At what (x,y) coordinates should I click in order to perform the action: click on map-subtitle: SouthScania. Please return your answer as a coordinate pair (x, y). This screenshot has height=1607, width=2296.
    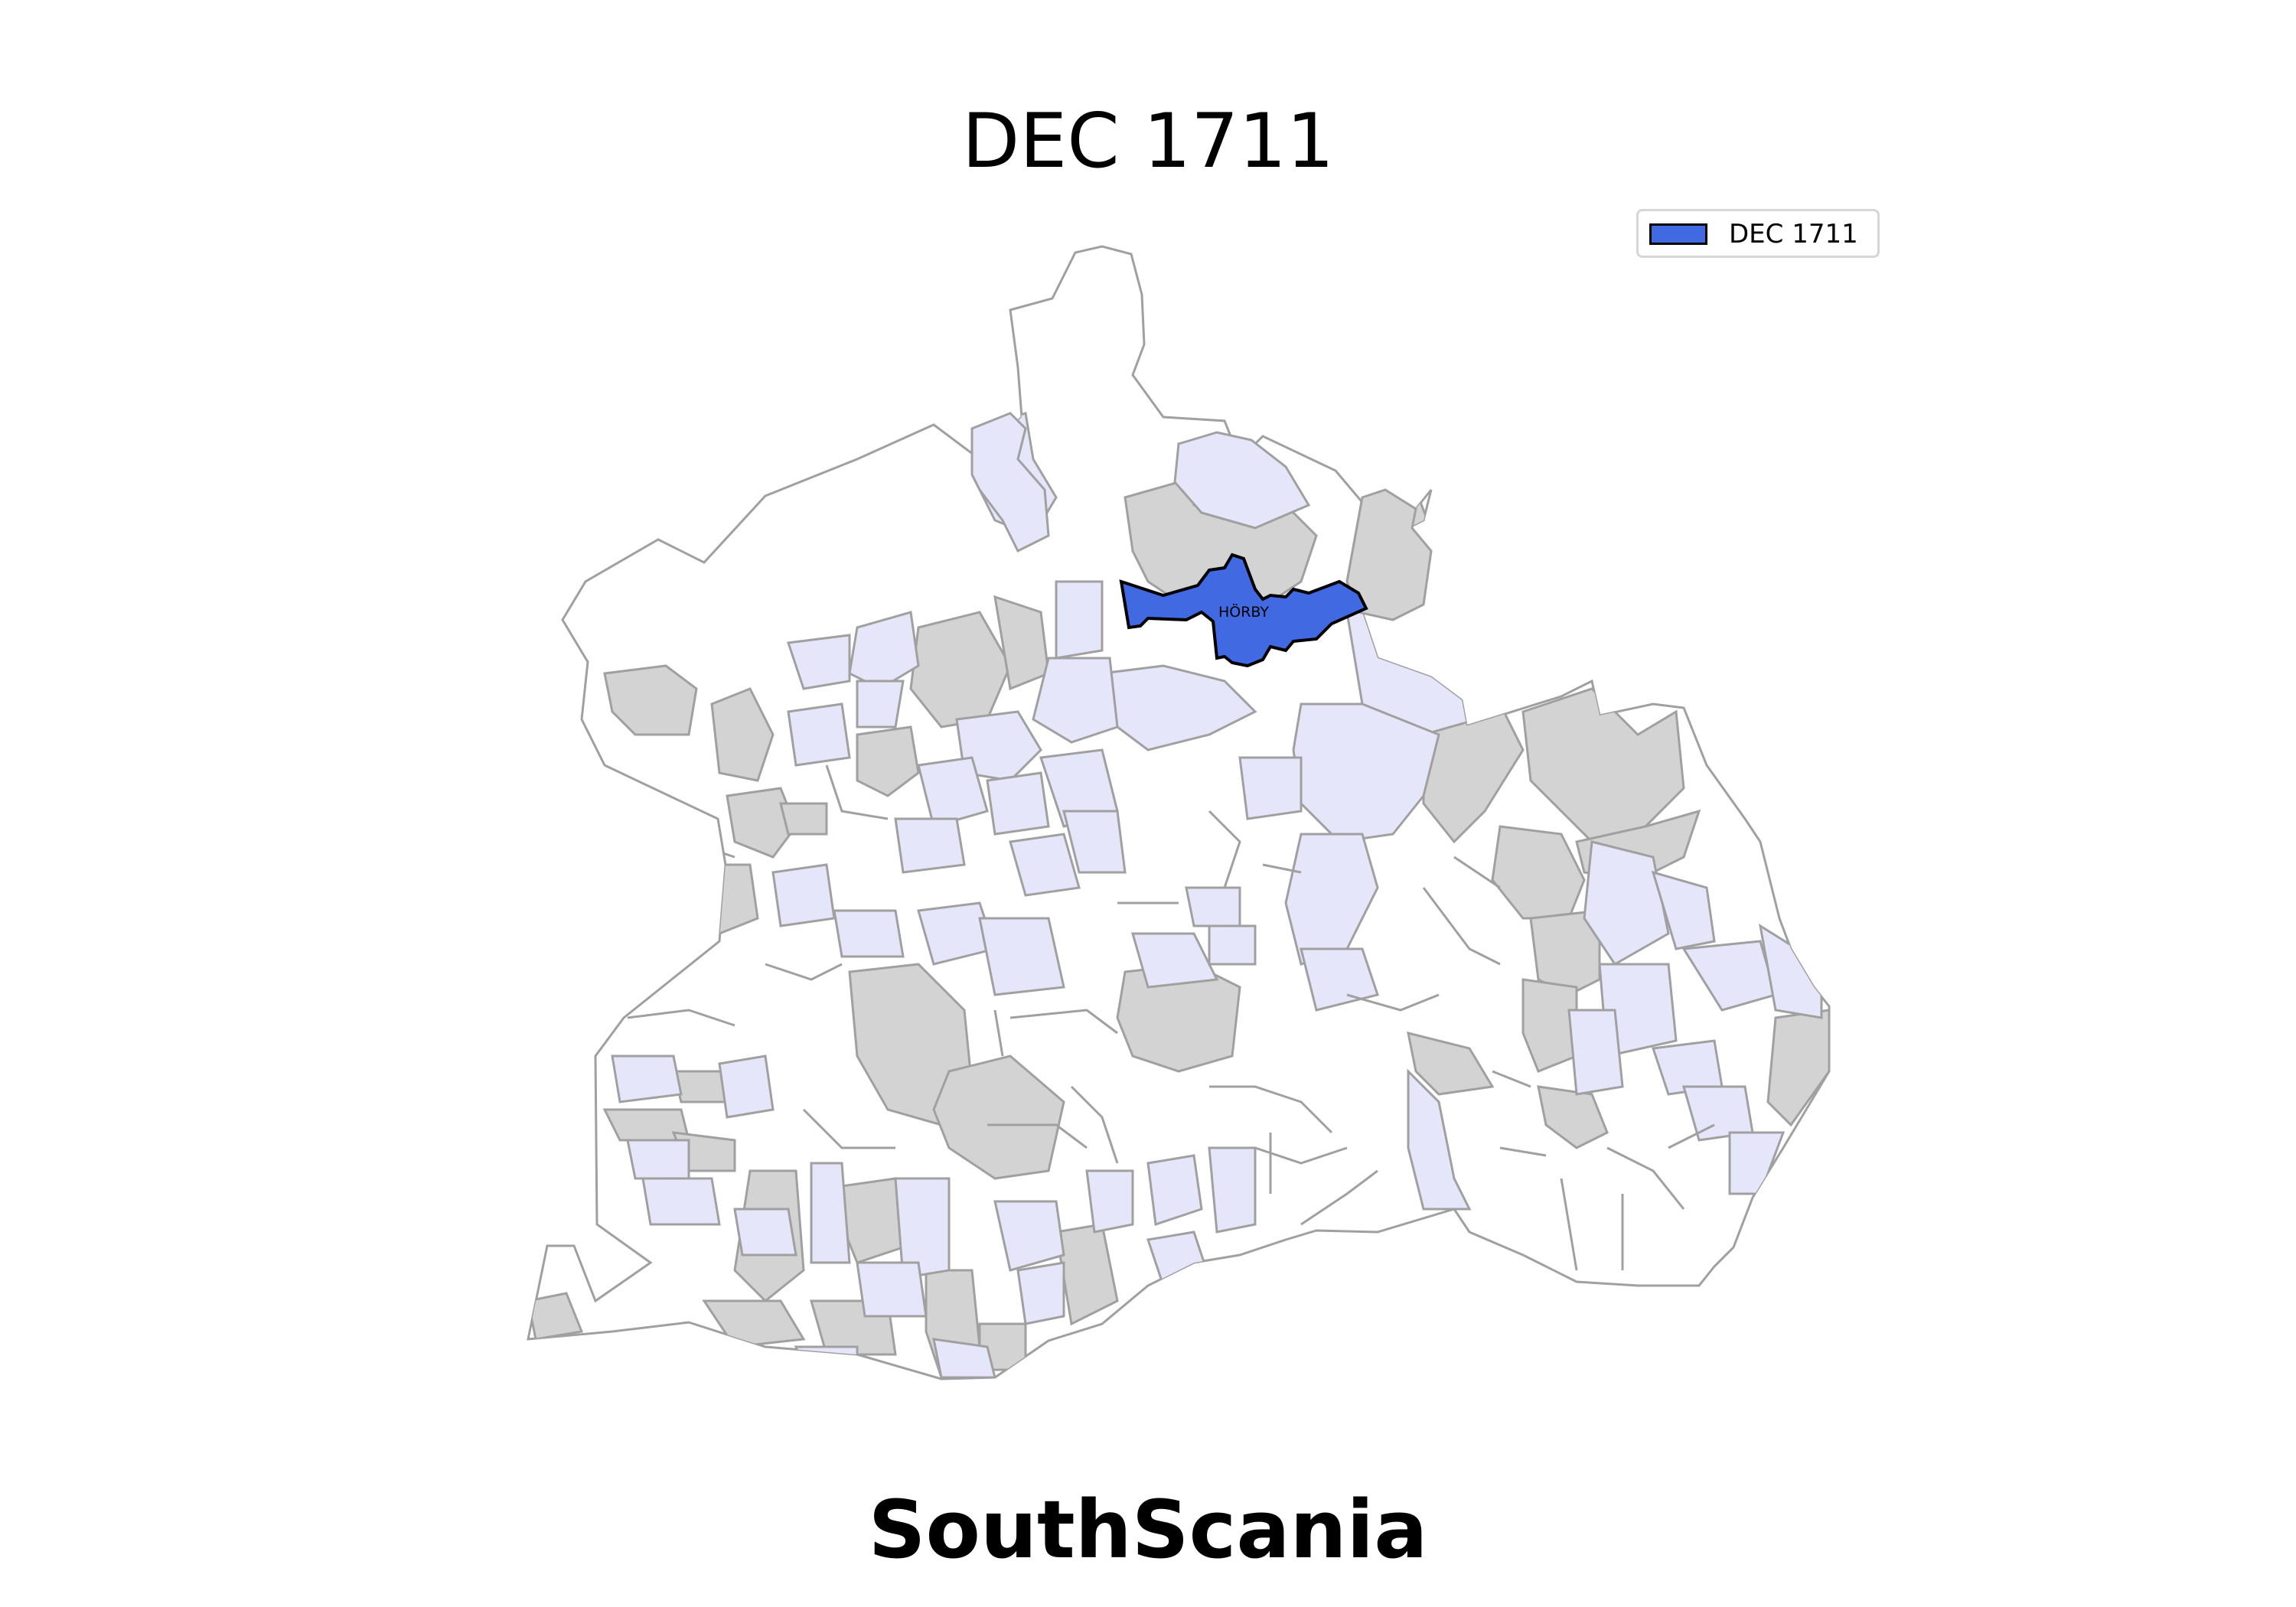
    Looking at the image, I should click on (1148, 1529).